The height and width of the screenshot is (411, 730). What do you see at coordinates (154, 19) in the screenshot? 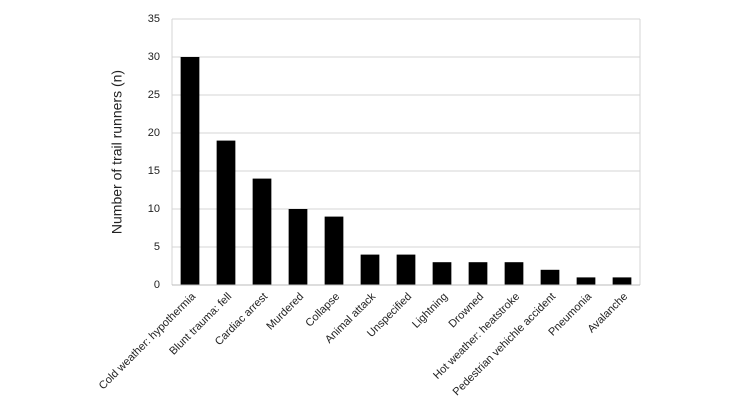
I see `y-tick-label: 35` at bounding box center [154, 19].